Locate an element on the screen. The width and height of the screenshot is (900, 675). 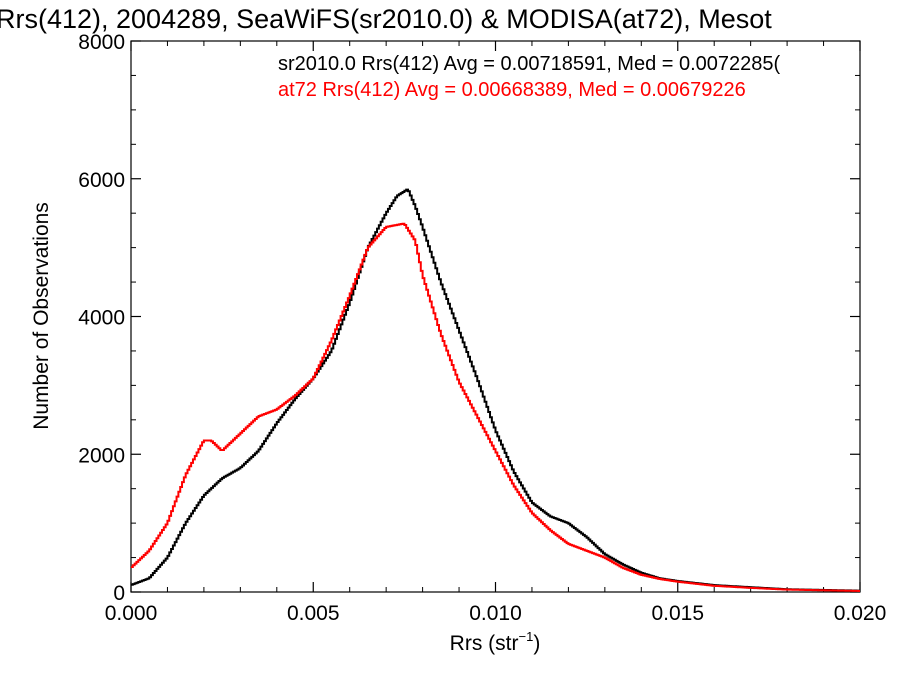
y-tick-label: 8000 is located at coordinates (101, 42).